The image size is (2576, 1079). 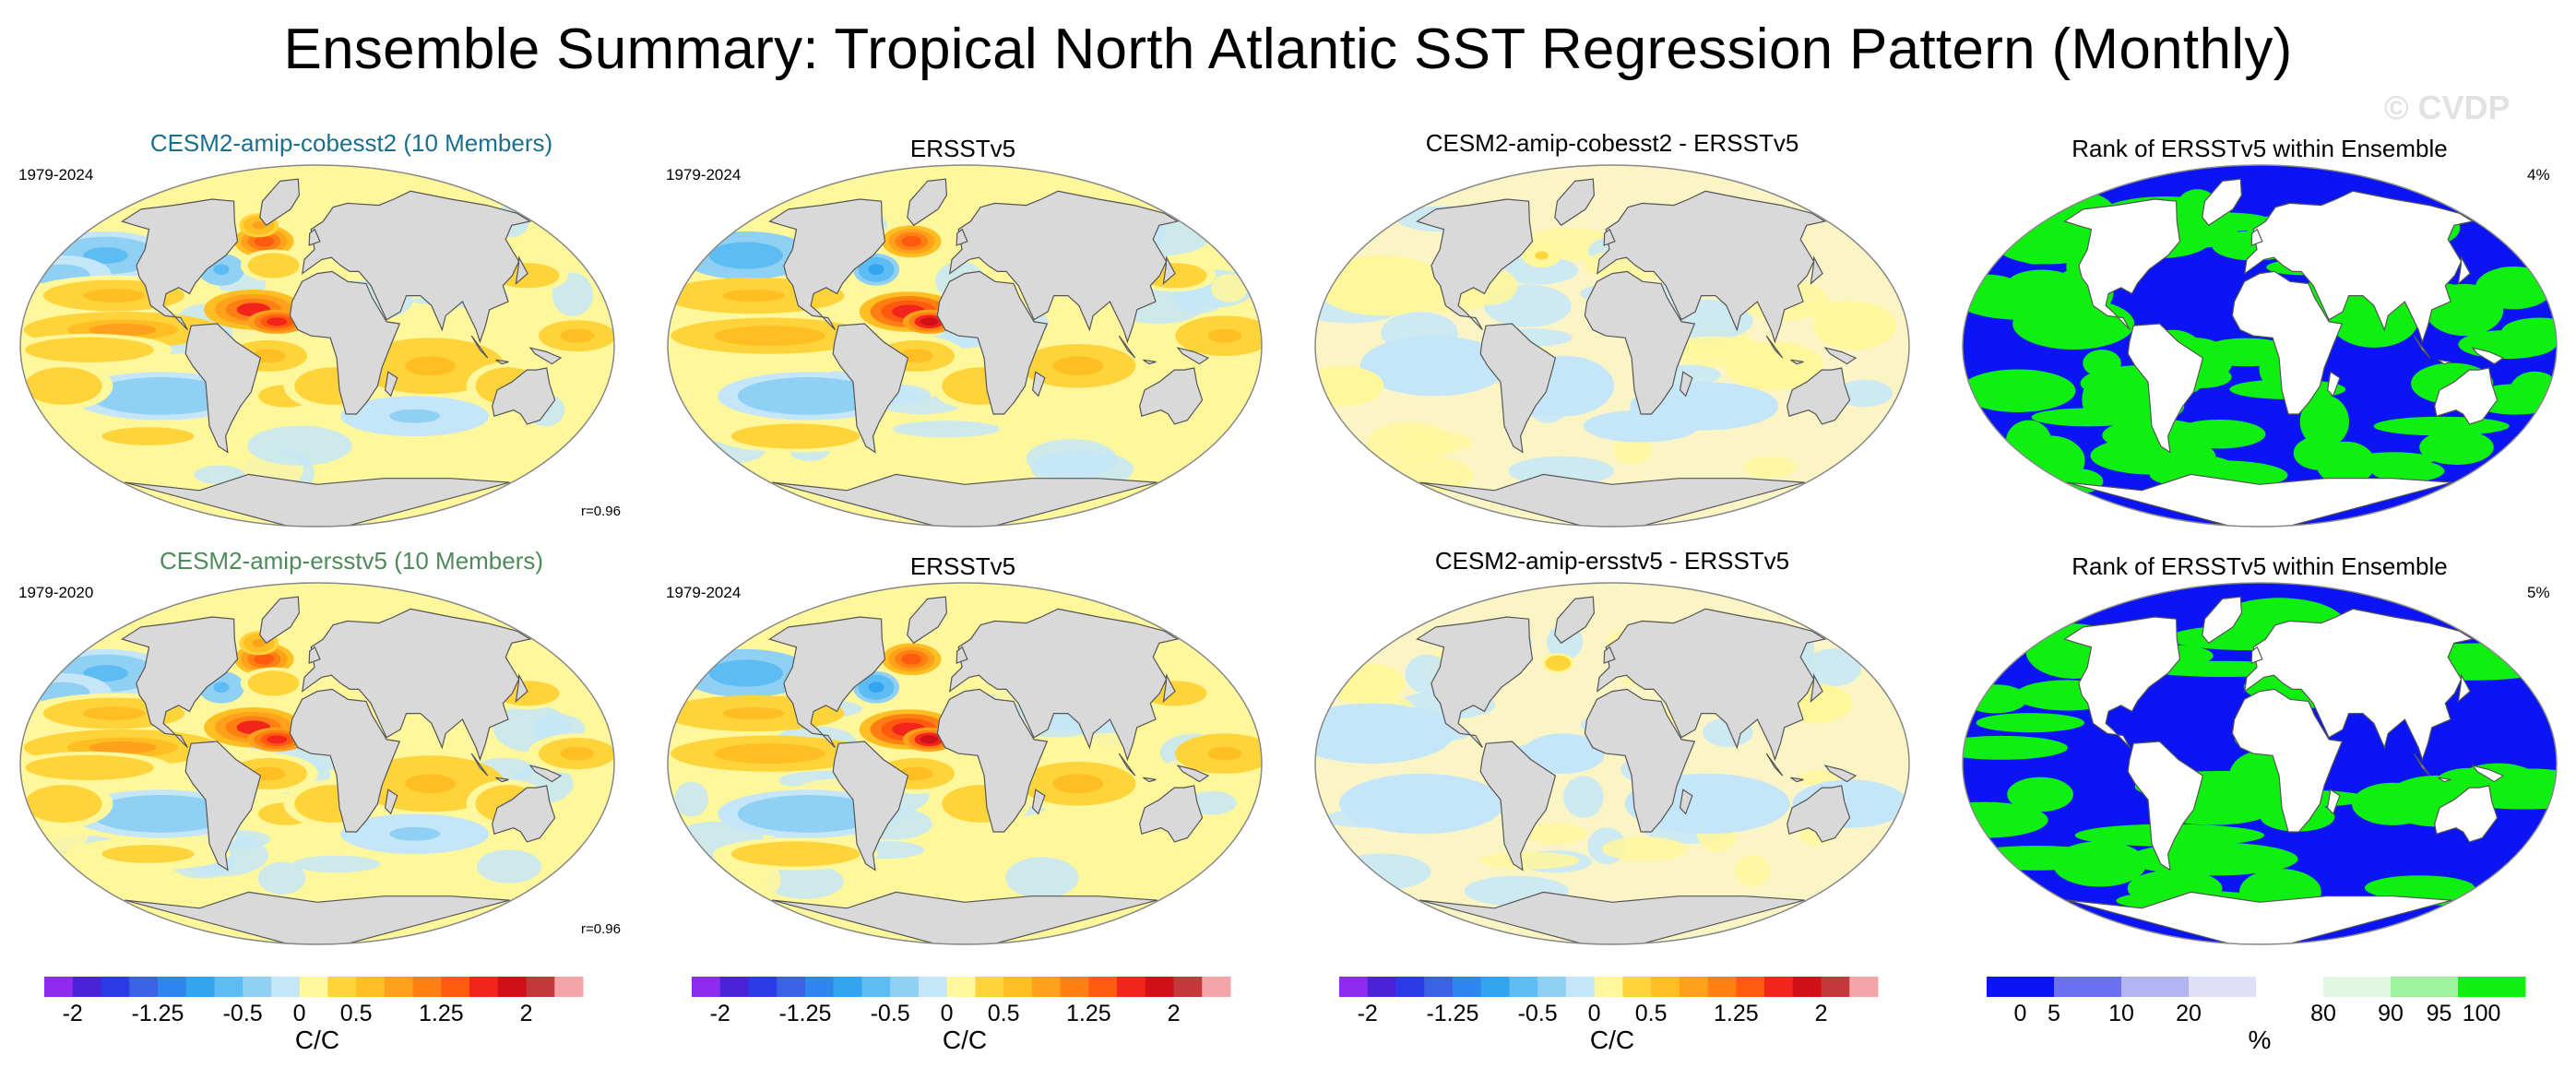 I want to click on map-panel-model-row2, so click(x=317, y=763).